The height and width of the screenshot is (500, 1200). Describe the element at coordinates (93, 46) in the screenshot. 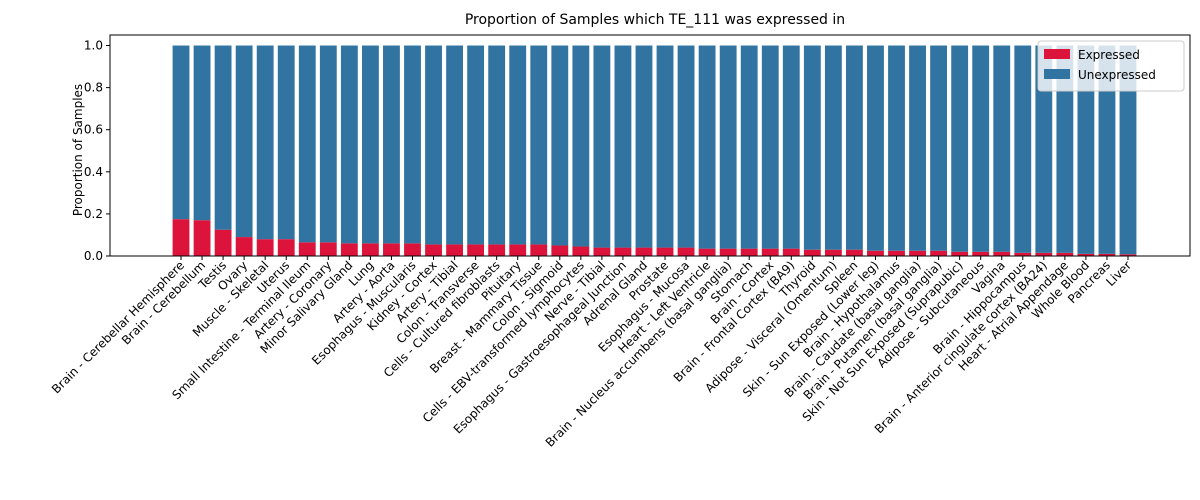

I see `y-tick-label: 1.0` at that location.